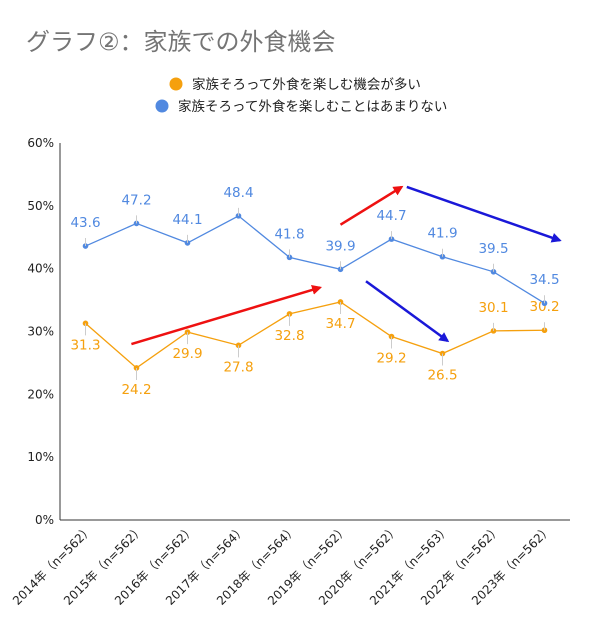  I want to click on data-label: 39.9, so click(340, 246).